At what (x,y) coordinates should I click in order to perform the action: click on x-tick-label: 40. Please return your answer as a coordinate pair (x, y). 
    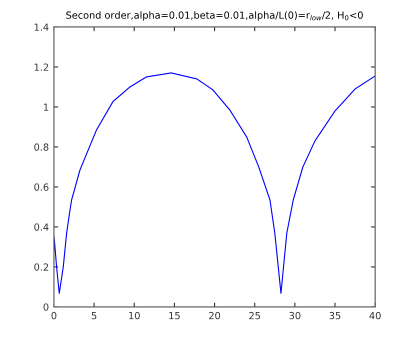
    Looking at the image, I should click on (375, 316).